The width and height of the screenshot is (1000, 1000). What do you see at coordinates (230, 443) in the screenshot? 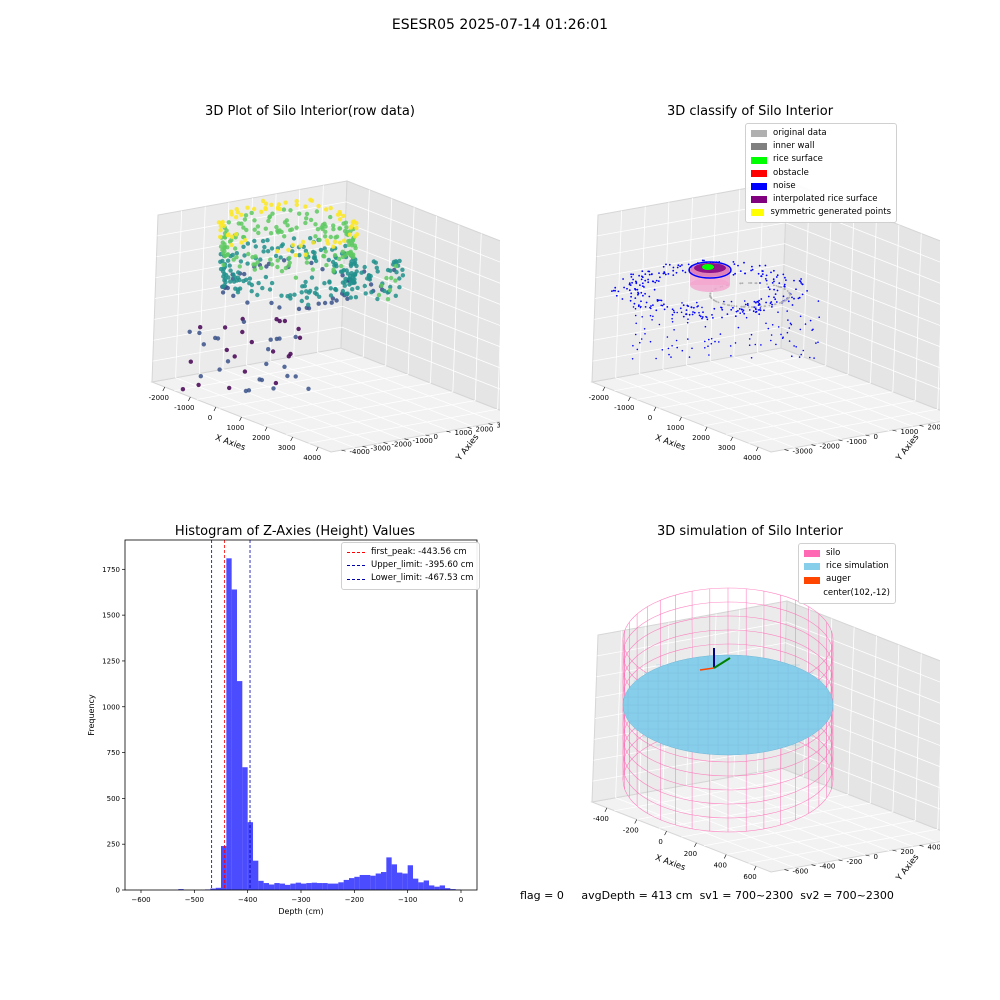
I see `raw-x-axis-label: X Axies` at bounding box center [230, 443].